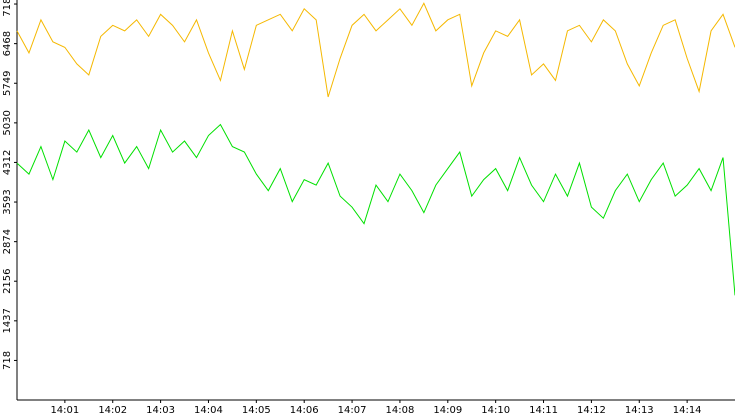 The height and width of the screenshot is (415, 735). What do you see at coordinates (304, 410) in the screenshot?
I see `x-tick-label: 14:06` at bounding box center [304, 410].